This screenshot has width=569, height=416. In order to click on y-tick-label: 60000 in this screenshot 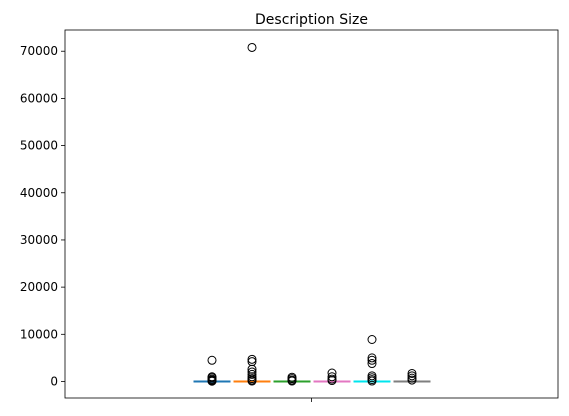, I will do `click(39, 98)`.